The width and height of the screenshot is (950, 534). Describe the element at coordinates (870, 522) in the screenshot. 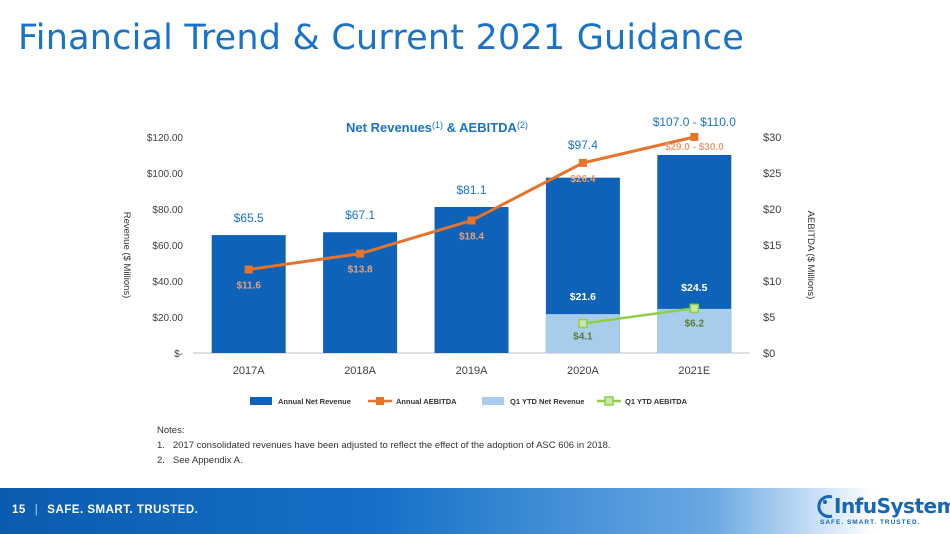

I see `logo-tagline: SAFE. SMART. TRUSTED.` at that location.